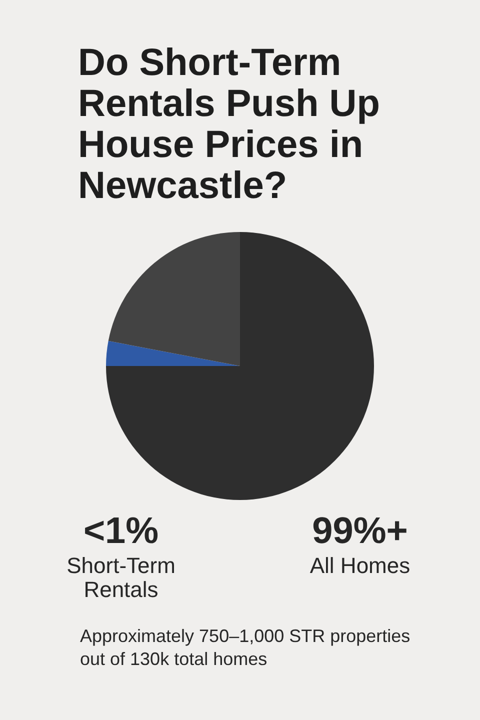 This screenshot has height=720, width=480. I want to click on text: 99%+, so click(360, 530).